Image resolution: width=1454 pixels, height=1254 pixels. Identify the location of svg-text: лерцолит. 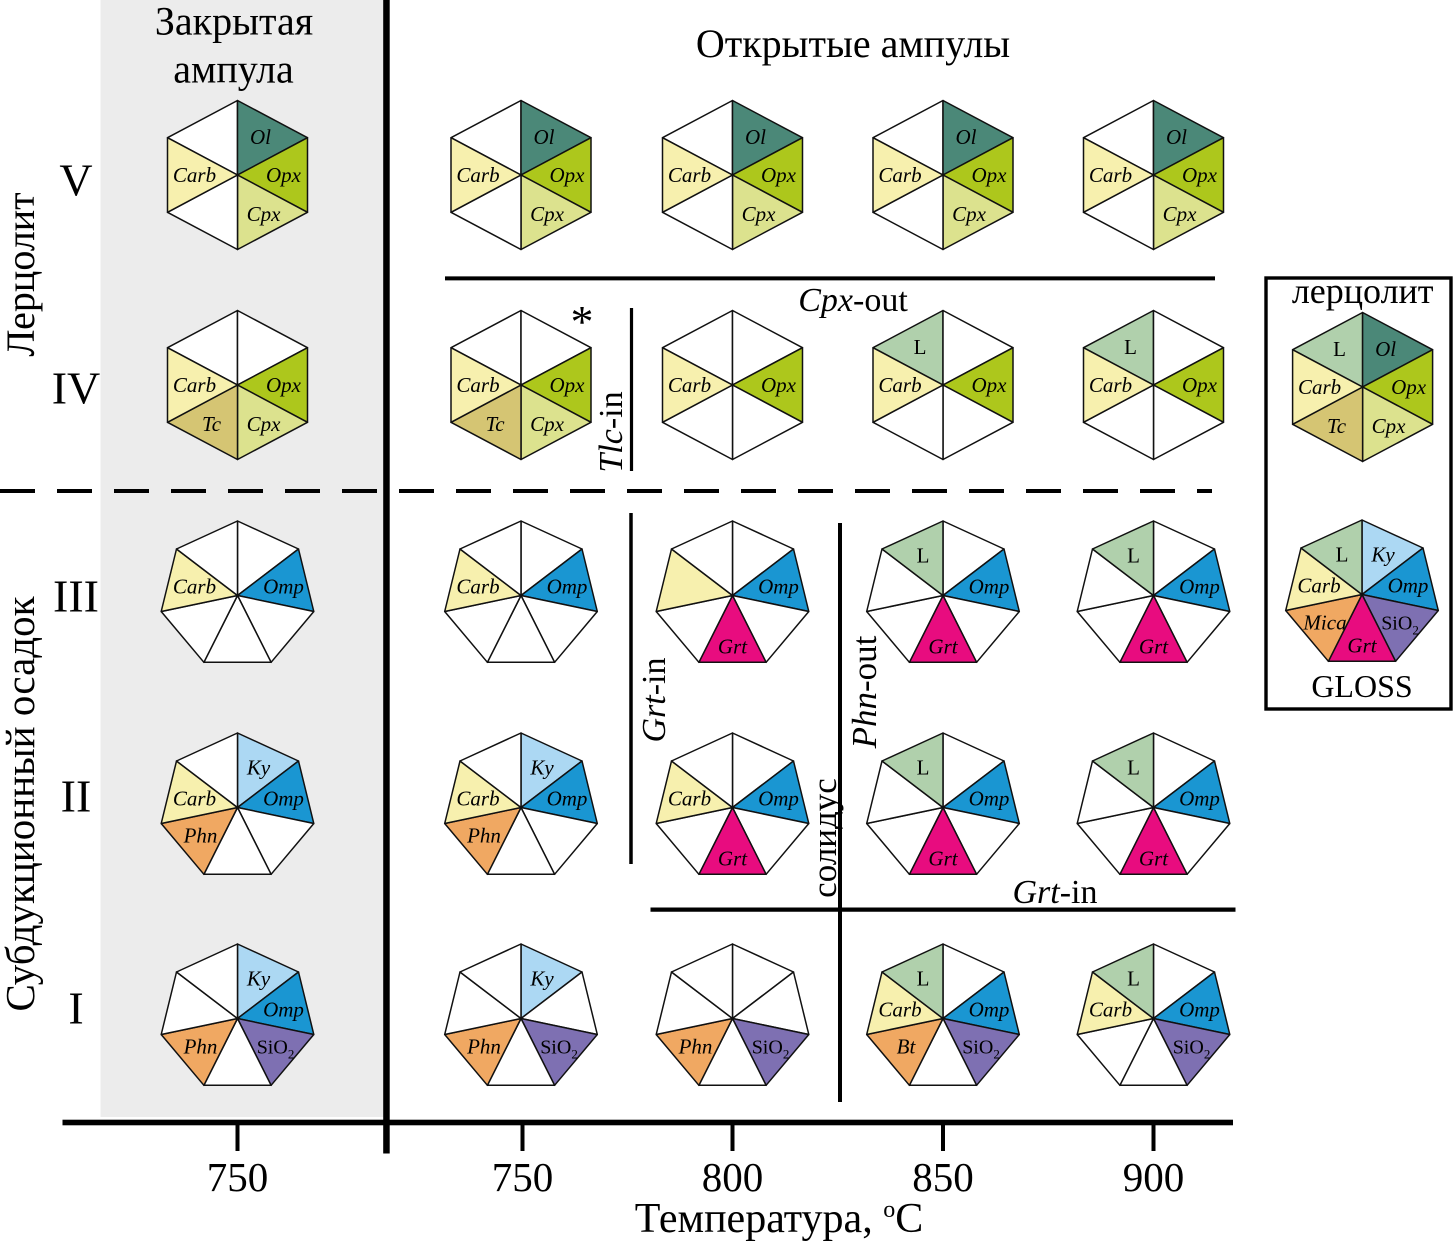
(1363, 291).